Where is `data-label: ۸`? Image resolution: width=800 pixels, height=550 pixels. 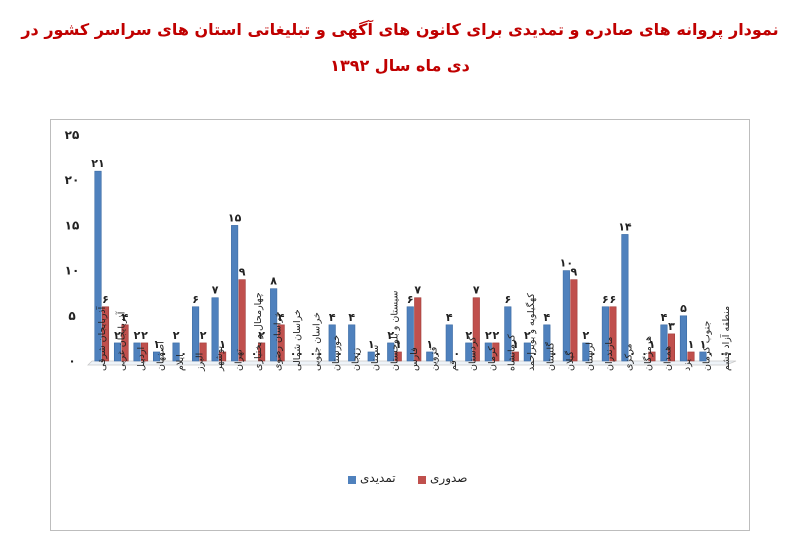
data-label: ۸ is located at coordinates (273, 281).